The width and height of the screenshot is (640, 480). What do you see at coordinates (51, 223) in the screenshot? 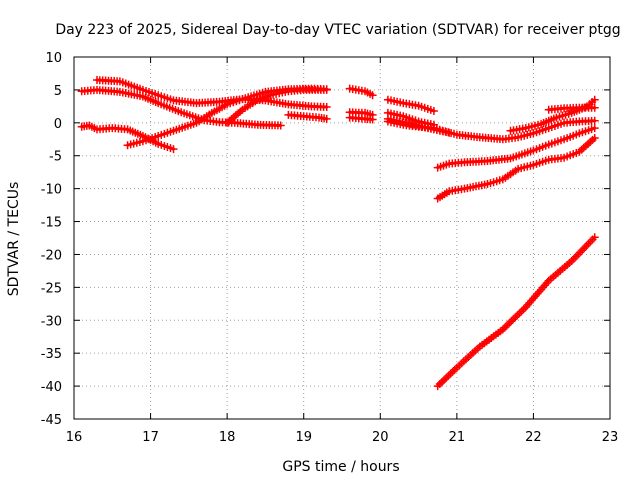
I see `y-tick-label: -15` at bounding box center [51, 223].